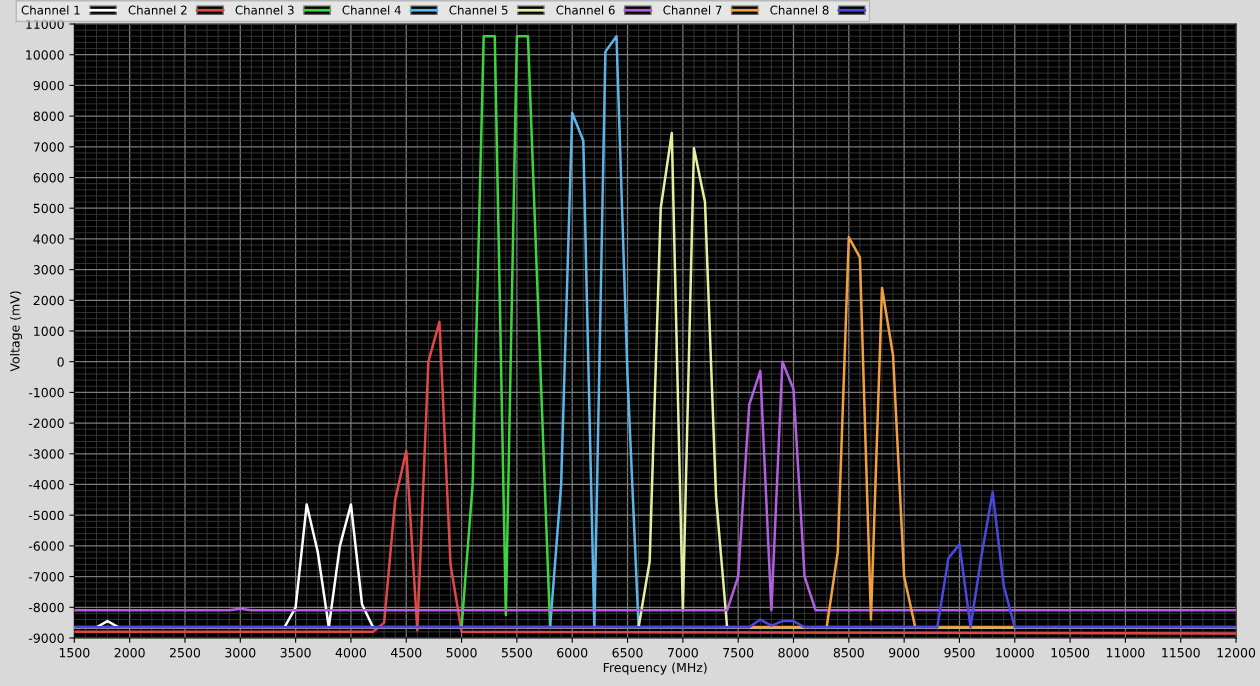 This screenshot has height=686, width=1260. What do you see at coordinates (46, 454) in the screenshot?
I see `y-tick-label: -3000` at bounding box center [46, 454].